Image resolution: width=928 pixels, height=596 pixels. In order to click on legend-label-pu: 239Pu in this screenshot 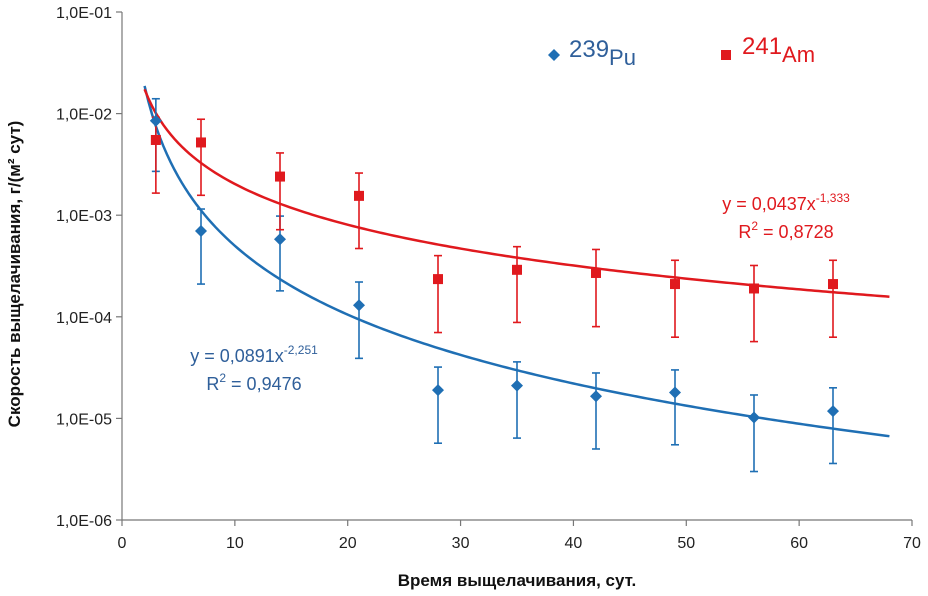, I will do `click(602, 53)`.